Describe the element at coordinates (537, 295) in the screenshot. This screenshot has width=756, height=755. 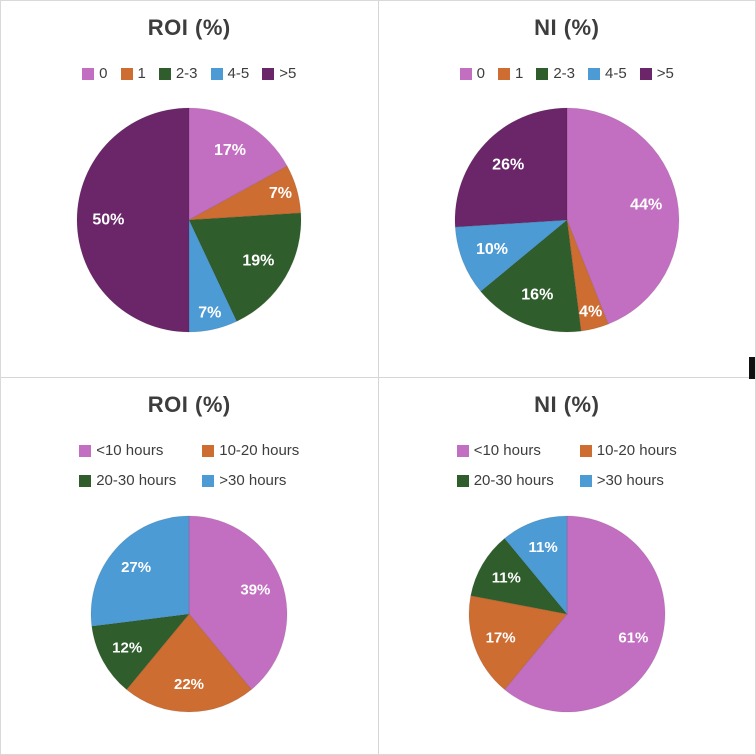
I see `slice-label: 16%` at that location.